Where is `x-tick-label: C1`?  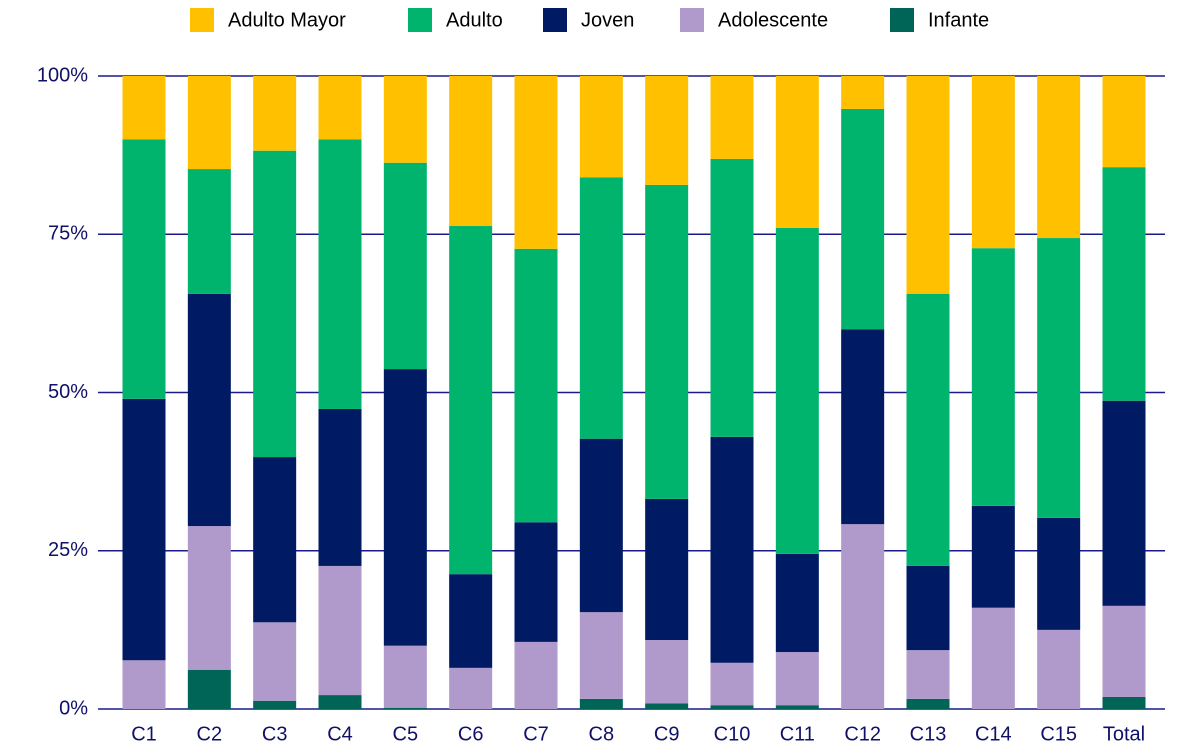
x-tick-label: C1 is located at coordinates (144, 734).